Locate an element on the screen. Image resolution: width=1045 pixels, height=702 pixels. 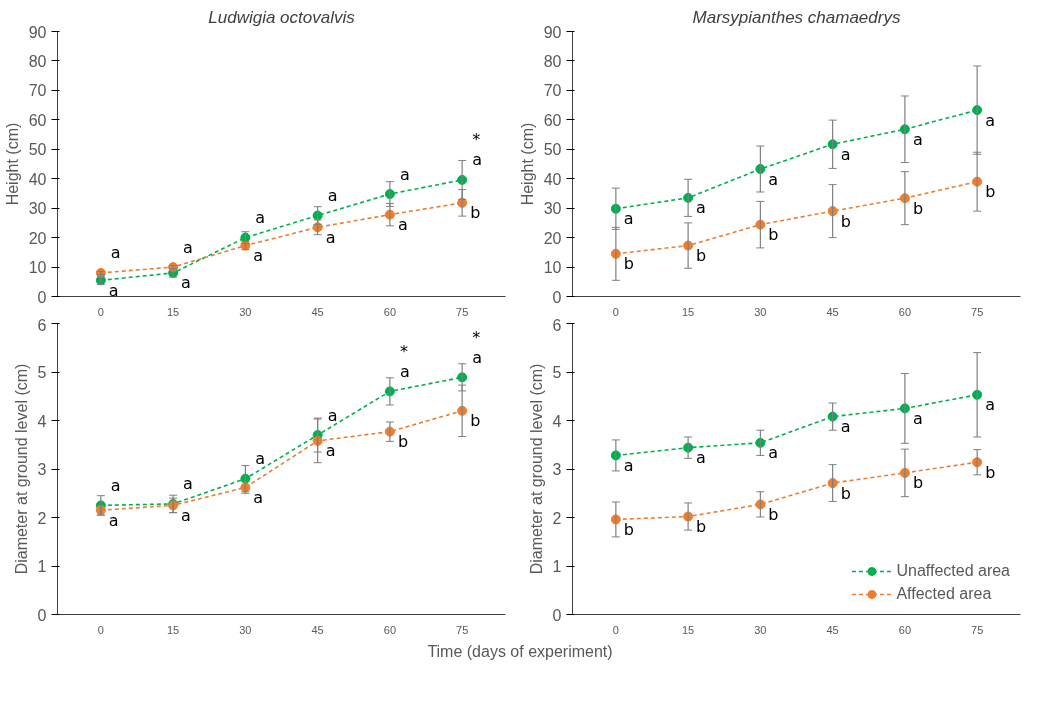
legend-label: Unaffected area is located at coordinates (953, 571).